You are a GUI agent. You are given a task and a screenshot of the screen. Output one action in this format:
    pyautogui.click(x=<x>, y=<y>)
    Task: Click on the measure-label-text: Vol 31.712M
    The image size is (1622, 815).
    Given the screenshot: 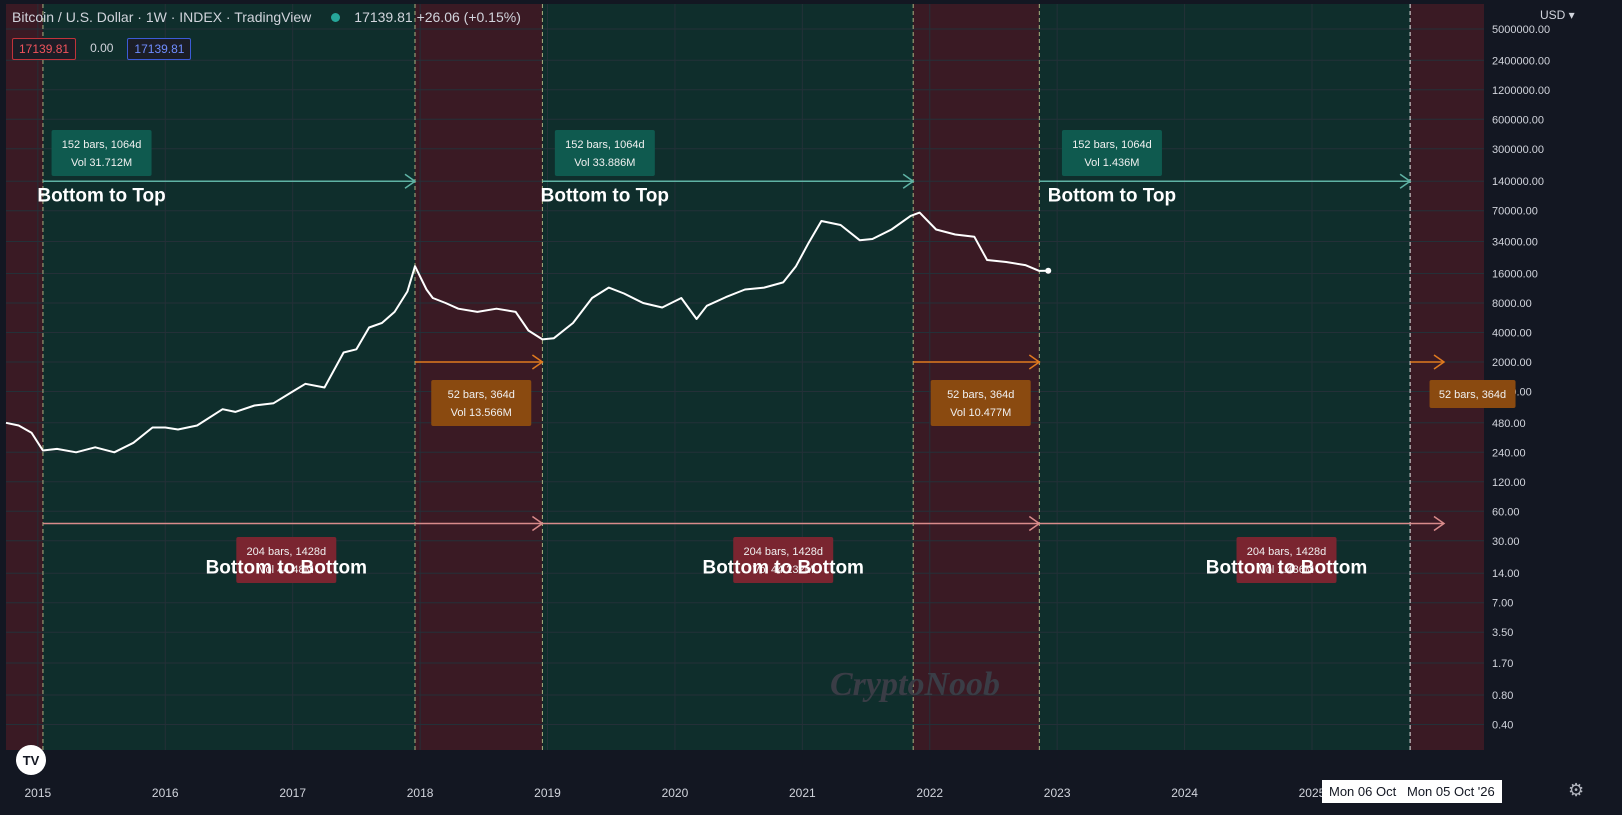 What is the action you would take?
    pyautogui.click(x=101, y=163)
    